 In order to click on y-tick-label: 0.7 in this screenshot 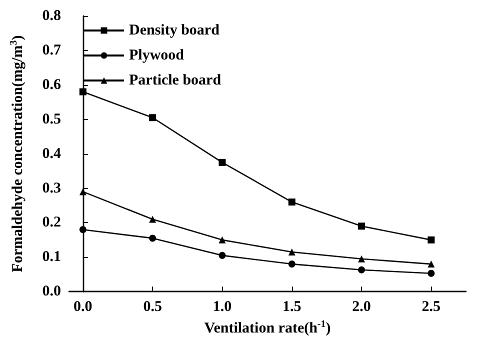, I will do `click(52, 50)`.